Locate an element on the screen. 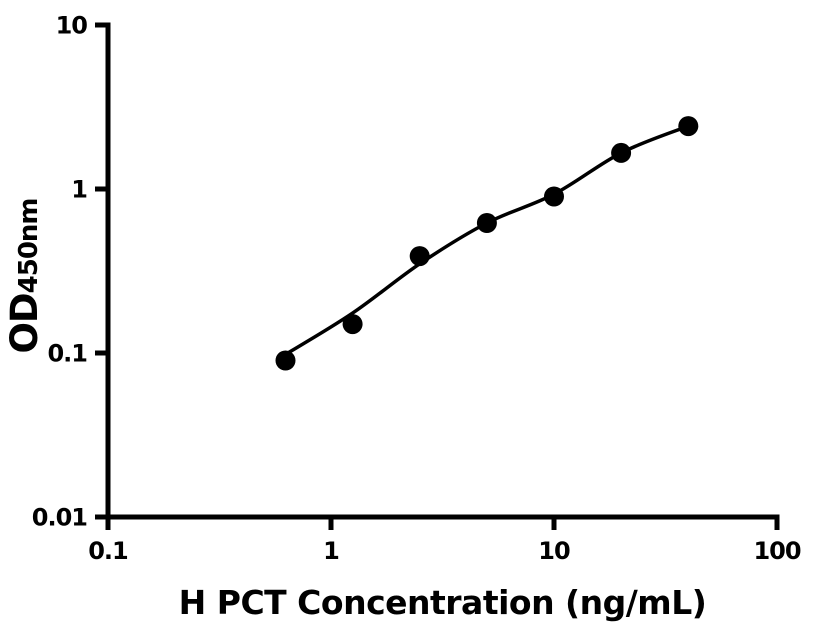 This screenshot has width=816, height=640. y-tick-label: 0.01 is located at coordinates (60, 518).